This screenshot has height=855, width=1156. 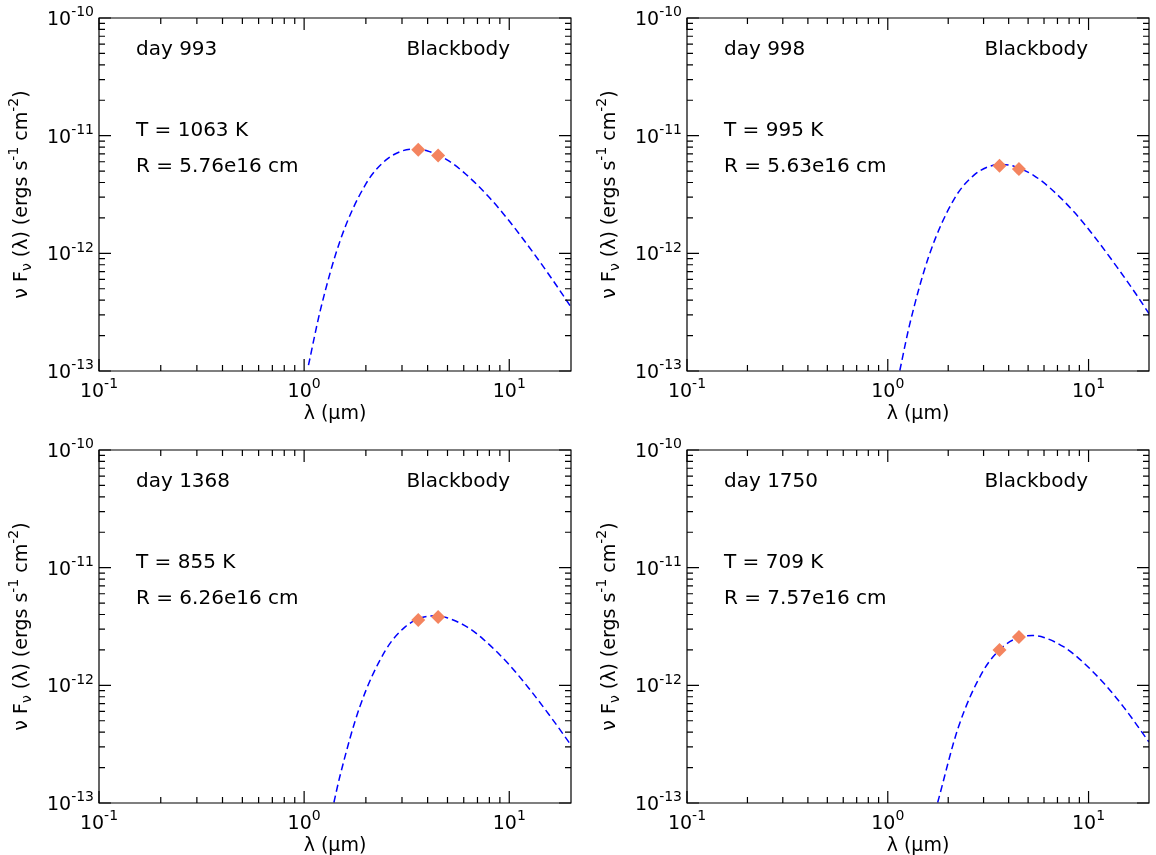 I want to click on annotation: day 998, so click(x=765, y=48).